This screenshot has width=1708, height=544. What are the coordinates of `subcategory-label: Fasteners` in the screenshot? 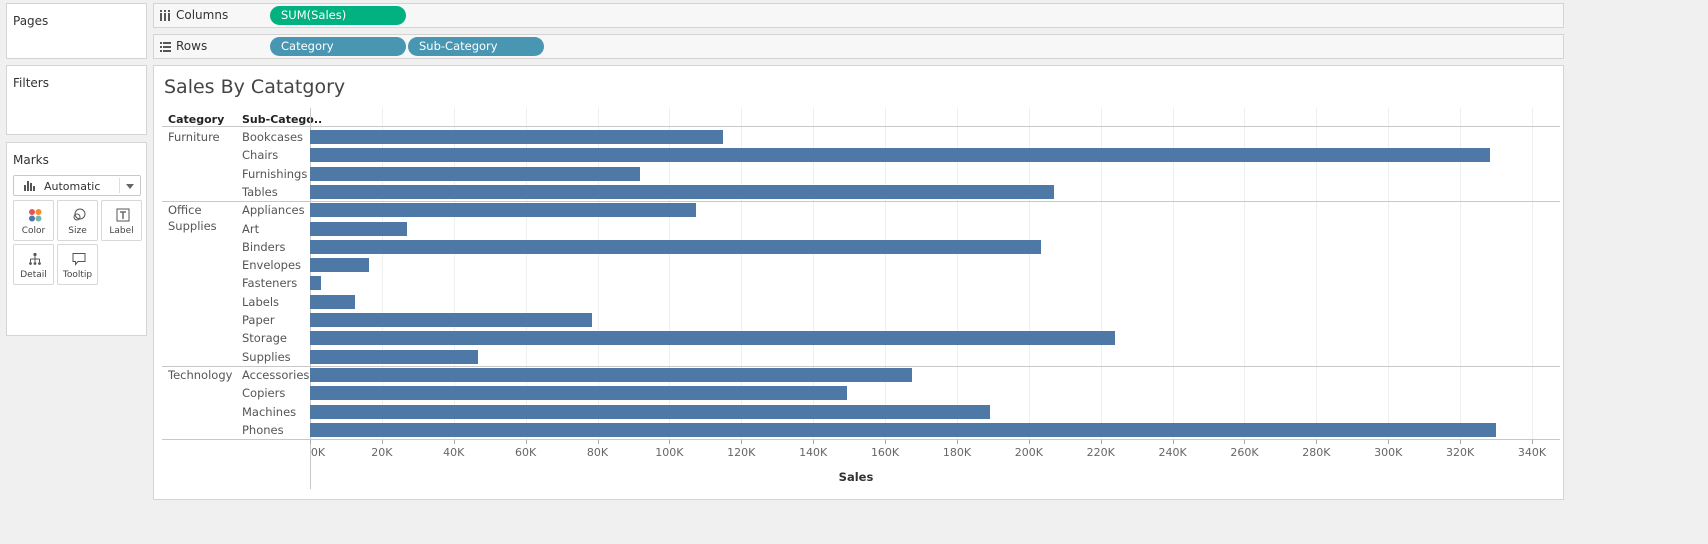 It's located at (270, 283).